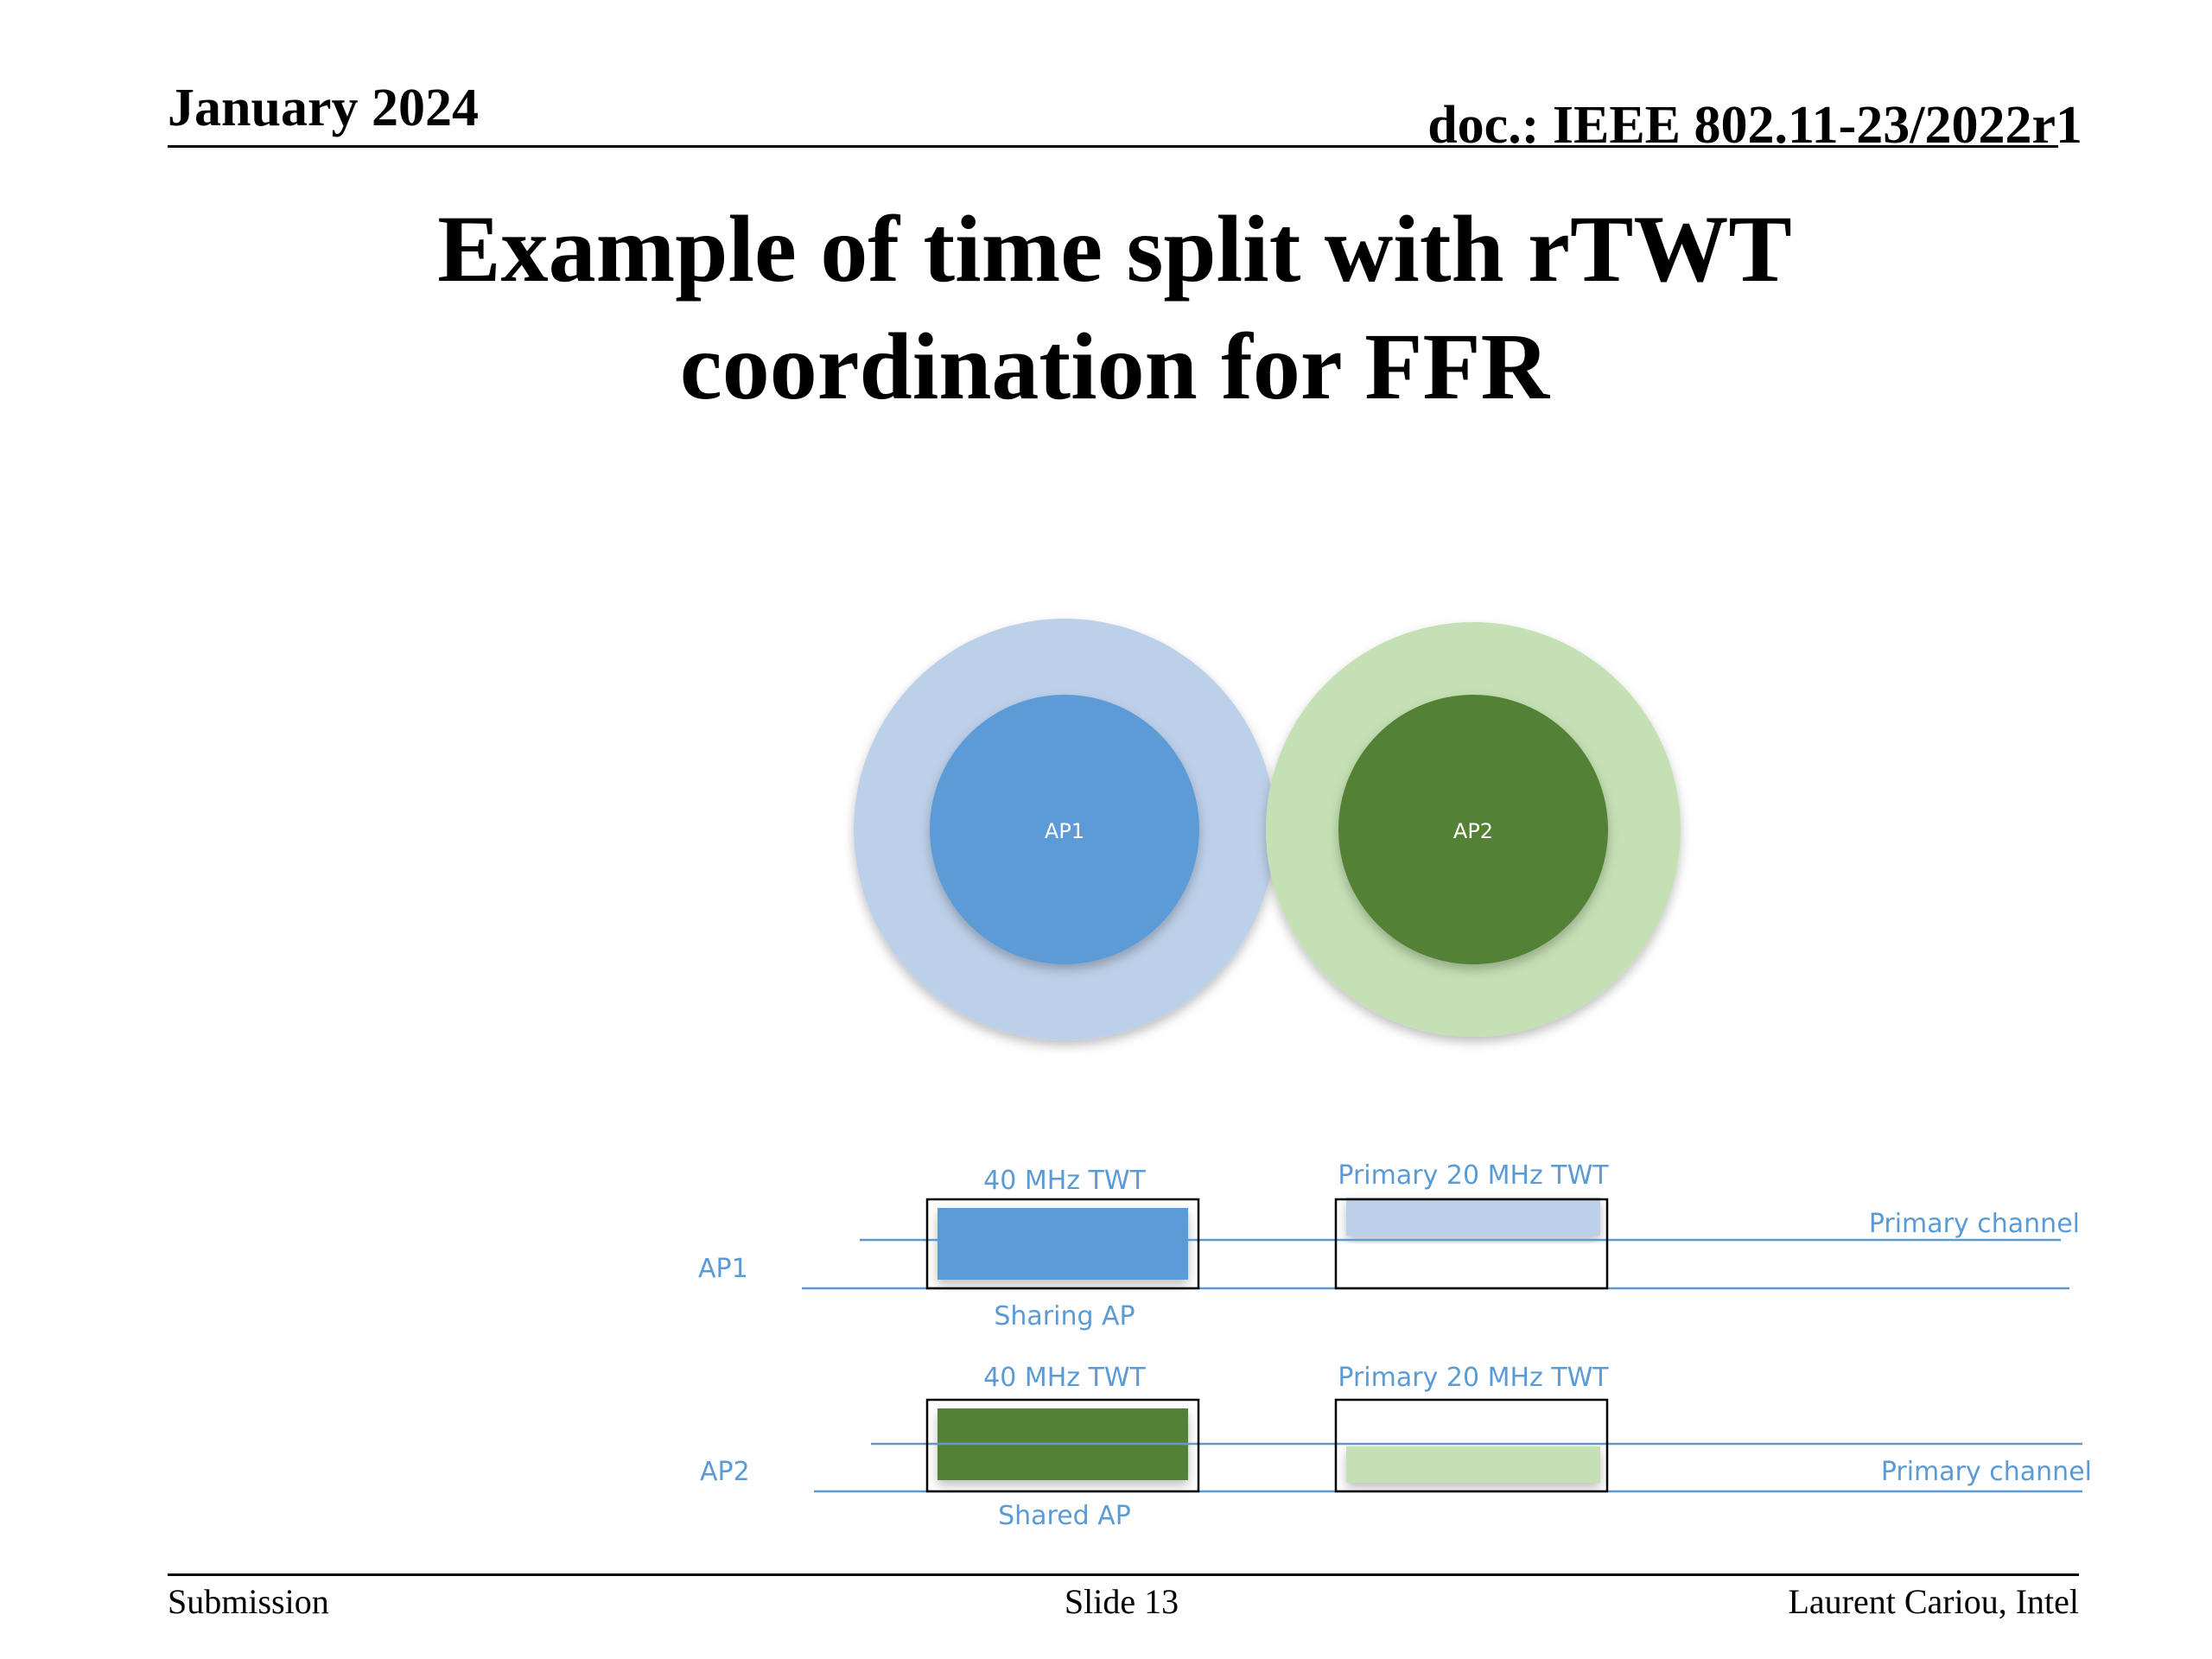 This screenshot has height=1659, width=2212. Describe the element at coordinates (1471, 1244) in the screenshot. I see `ap1-twt2-window` at that location.